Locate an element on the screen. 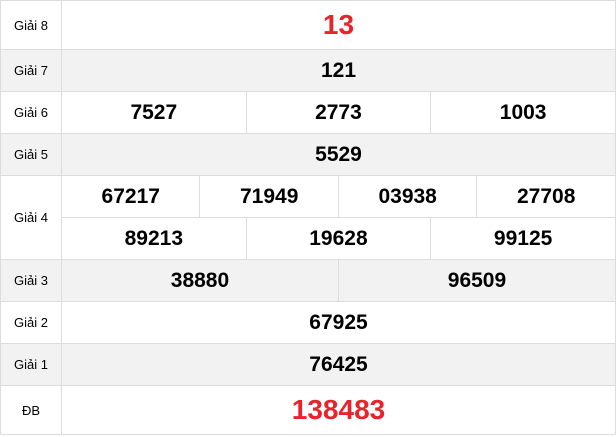 The width and height of the screenshot is (616, 437). prize-row-3: Giải 3 38880 96509 is located at coordinates (308, 280).